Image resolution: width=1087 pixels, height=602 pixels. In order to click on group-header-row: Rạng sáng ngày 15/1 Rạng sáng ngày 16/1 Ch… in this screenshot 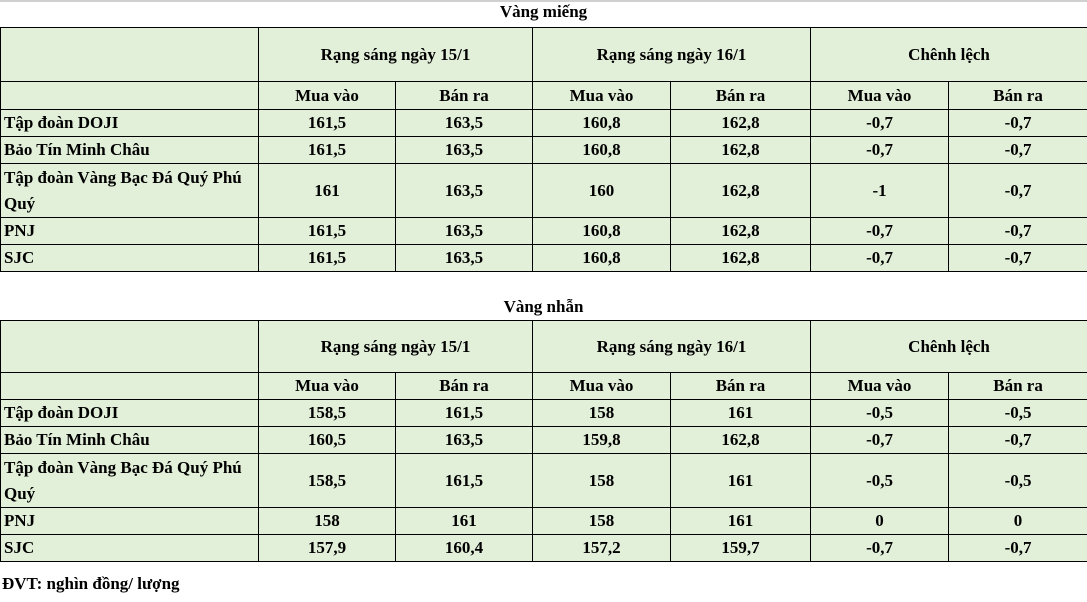, I will do `click(543, 54)`.